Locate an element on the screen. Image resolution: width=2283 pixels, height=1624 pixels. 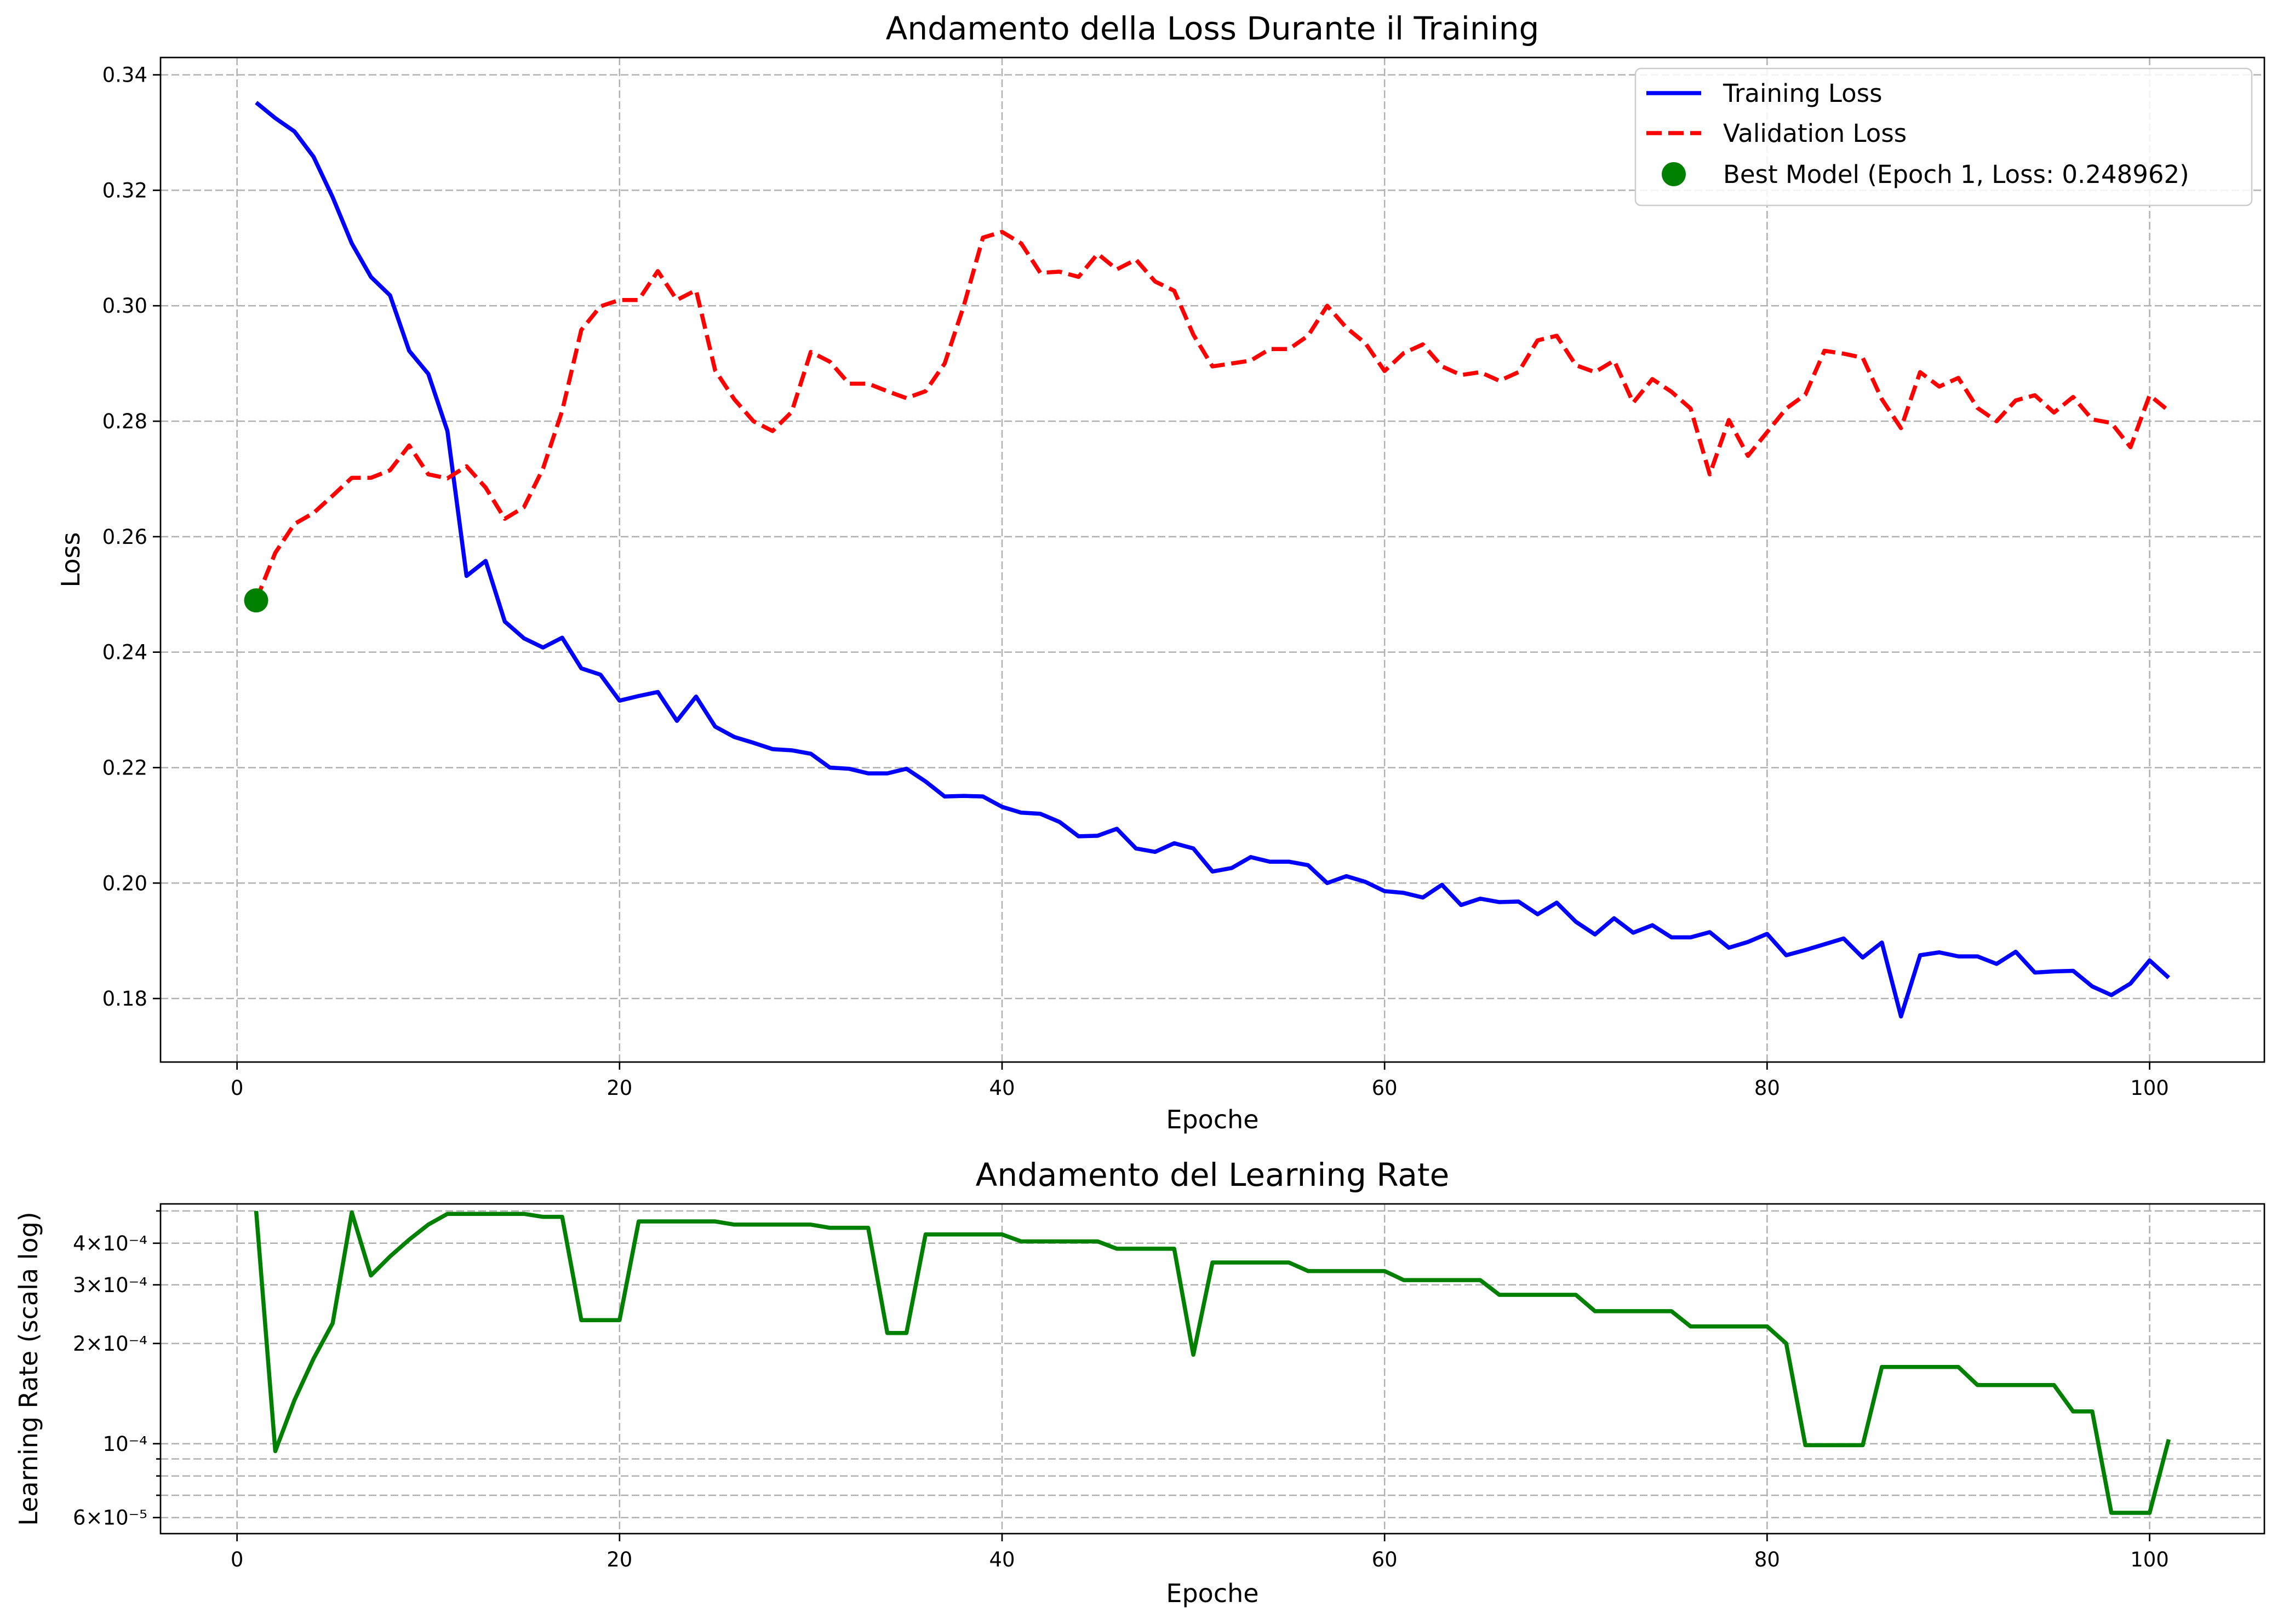
loss-y-tick-label: 0.28 is located at coordinates (124, 421).